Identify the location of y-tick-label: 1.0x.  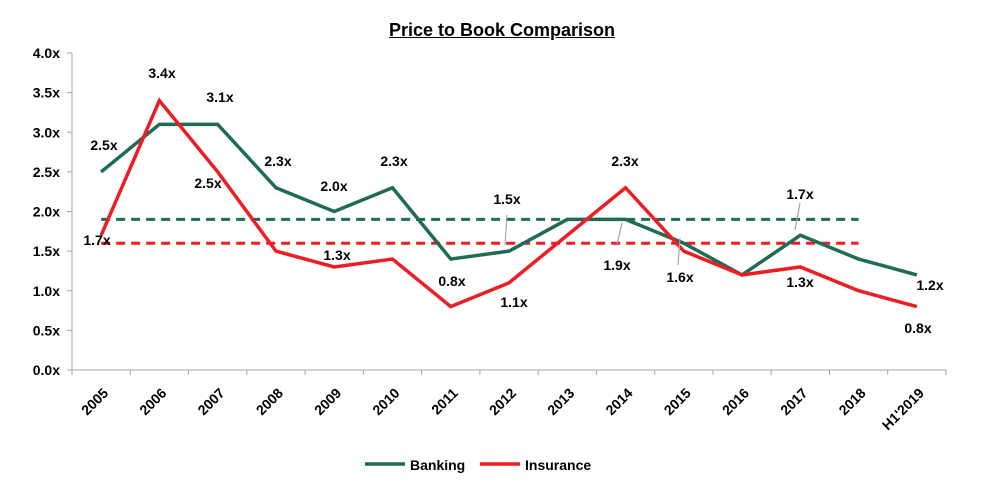
(46, 291).